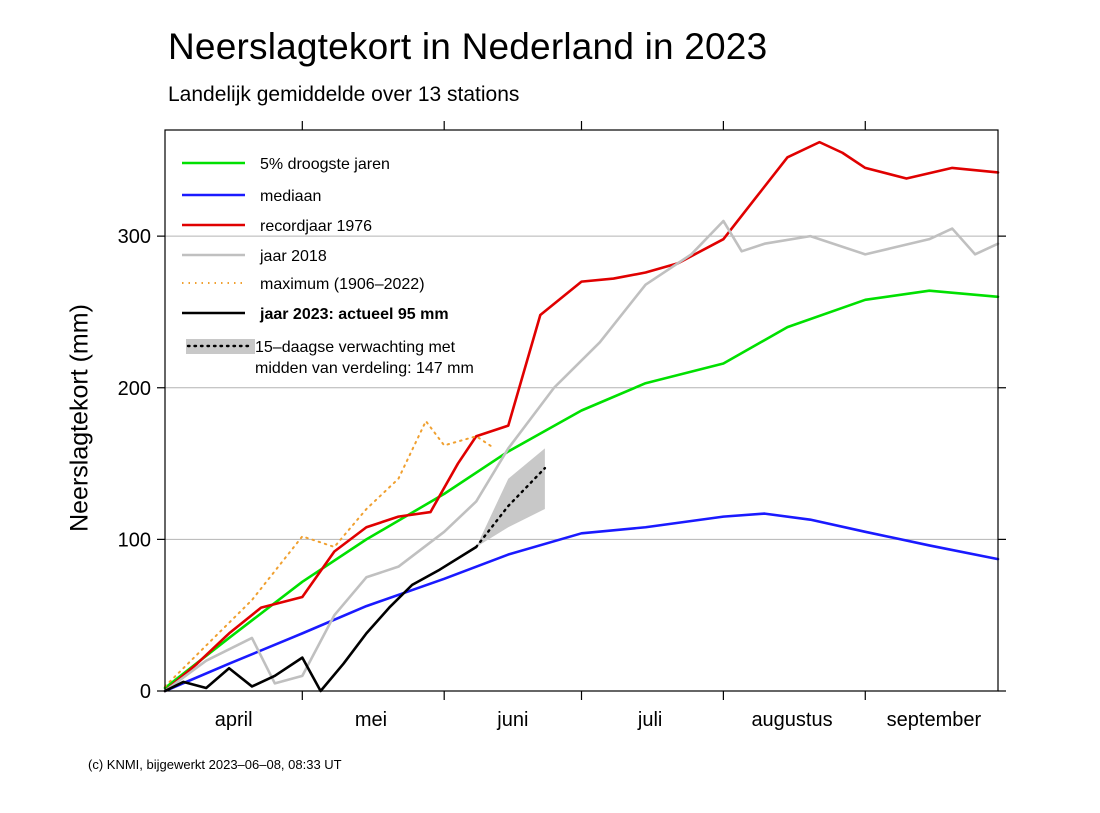 The width and height of the screenshot is (1100, 813). Describe the element at coordinates (512, 720) in the screenshot. I see `x-tick-label-juni: juni` at that location.